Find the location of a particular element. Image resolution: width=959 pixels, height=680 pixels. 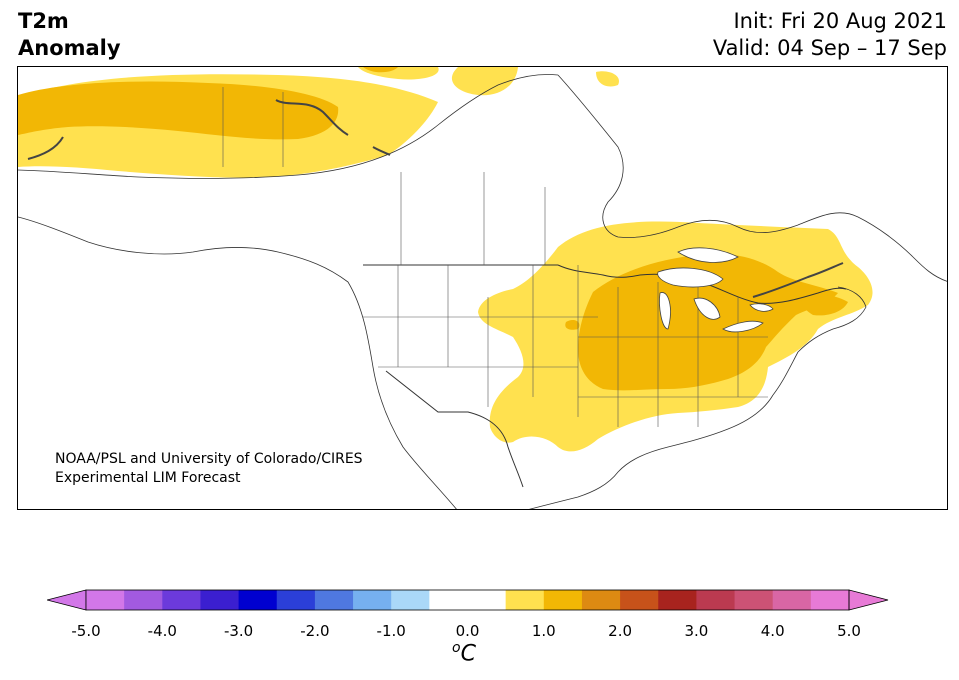

init-date: Init: Fri 20 Aug 2021 is located at coordinates (840, 21).